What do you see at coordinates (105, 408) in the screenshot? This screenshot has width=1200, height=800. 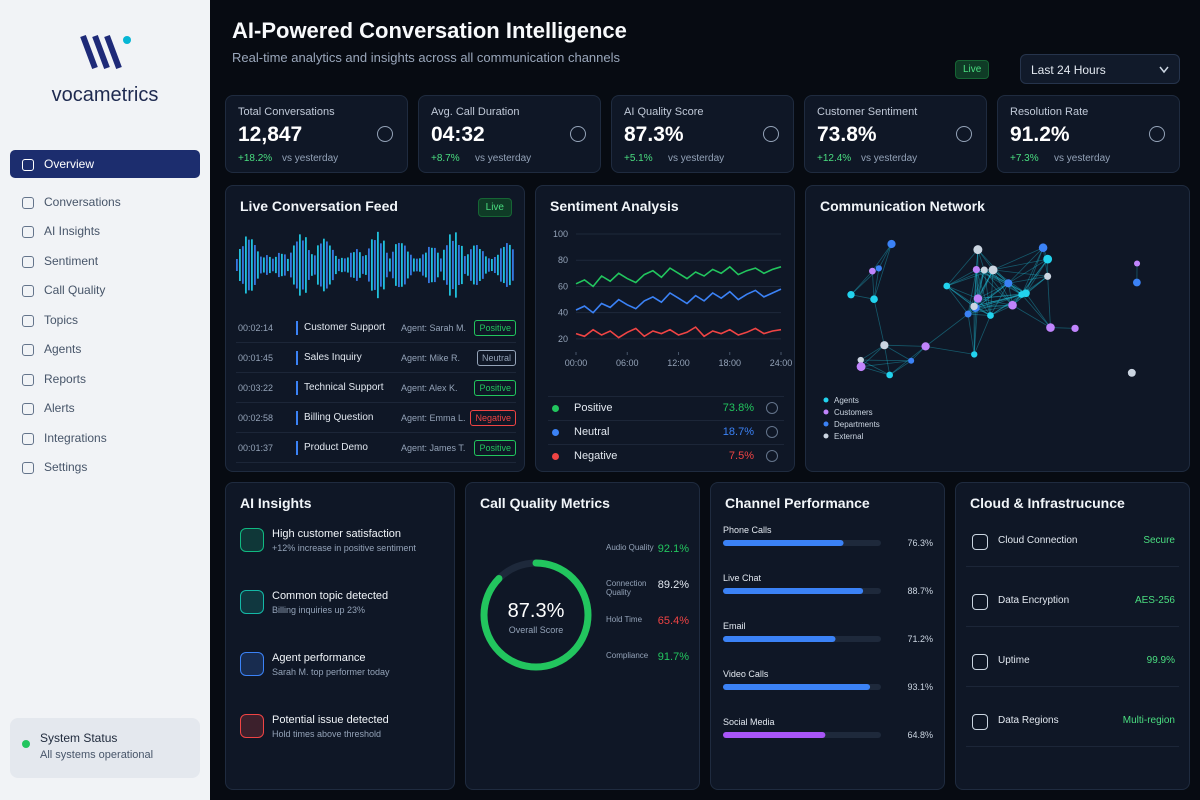 I see `nav-item: Alerts` at bounding box center [105, 408].